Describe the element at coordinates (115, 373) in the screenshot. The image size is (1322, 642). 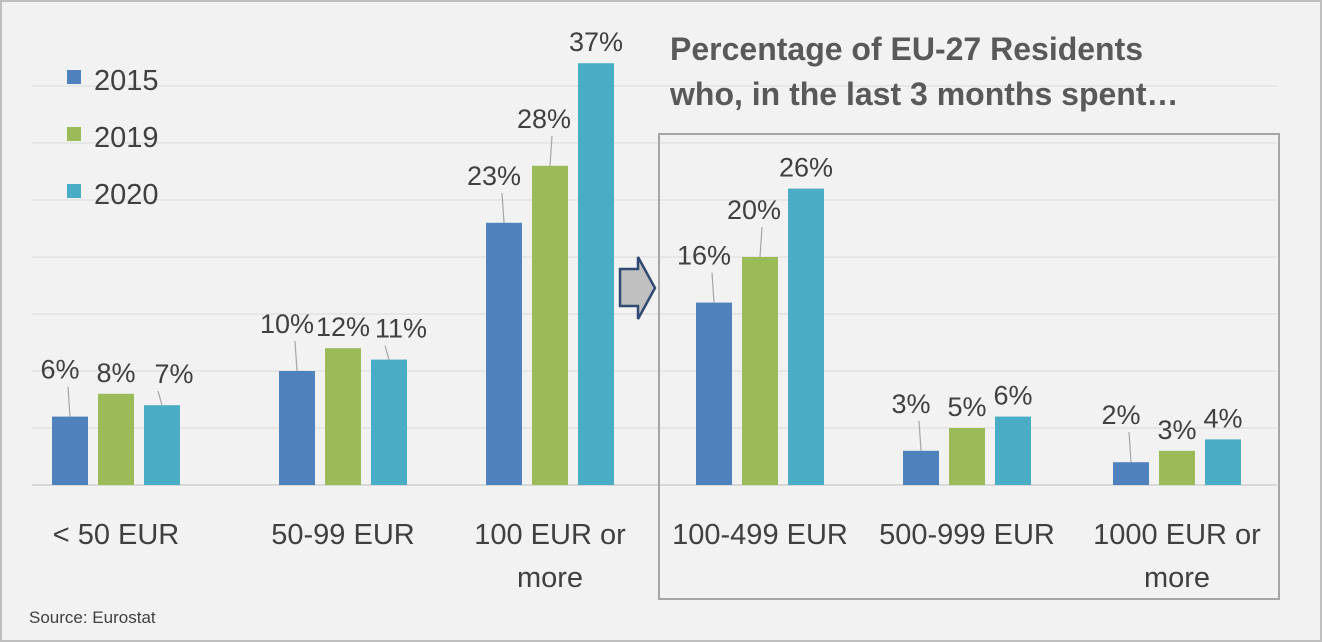
I see `data-label-2019-0: 8%` at that location.